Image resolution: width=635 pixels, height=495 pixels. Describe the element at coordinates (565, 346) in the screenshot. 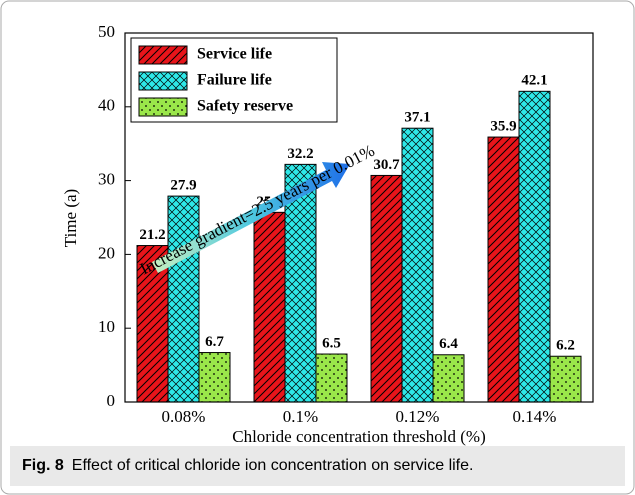

I see `value-label: 6.2` at that location.